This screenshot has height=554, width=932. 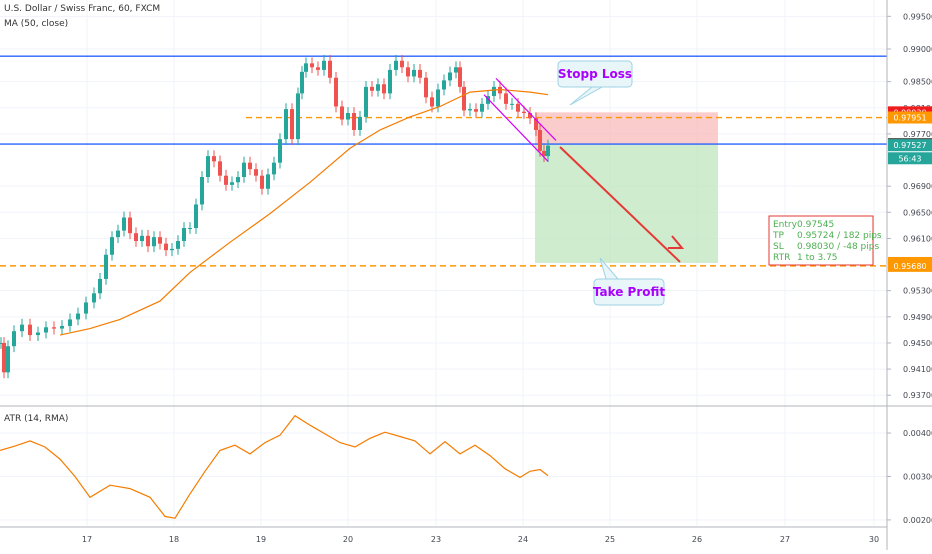 I want to click on callouts: Stopp Loss Take Profit, so click(x=611, y=183).